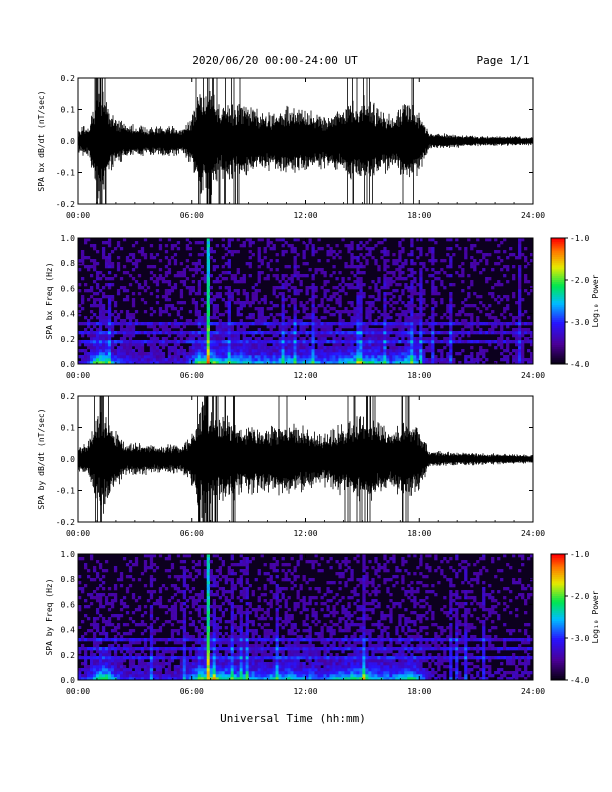 The width and height of the screenshot is (612, 792). I want to click on colorbar-segment, so click(558, 254).